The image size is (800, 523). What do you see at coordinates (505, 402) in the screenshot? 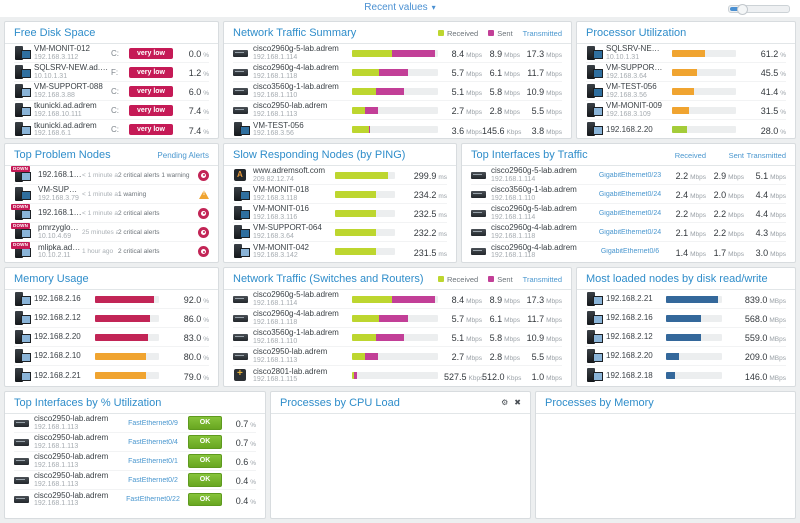
I see `gear-icon: ⚙` at bounding box center [505, 402].